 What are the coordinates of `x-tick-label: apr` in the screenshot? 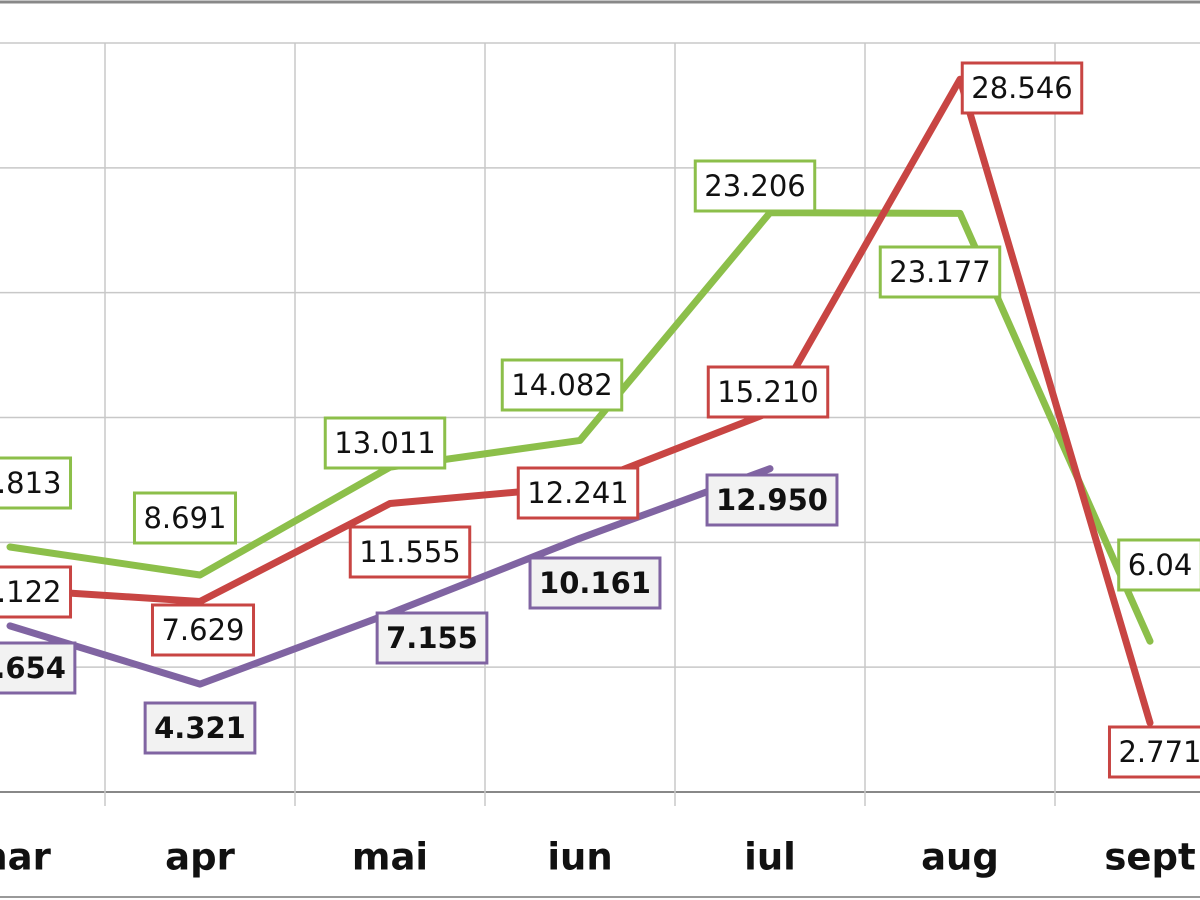 It's located at (200, 857).